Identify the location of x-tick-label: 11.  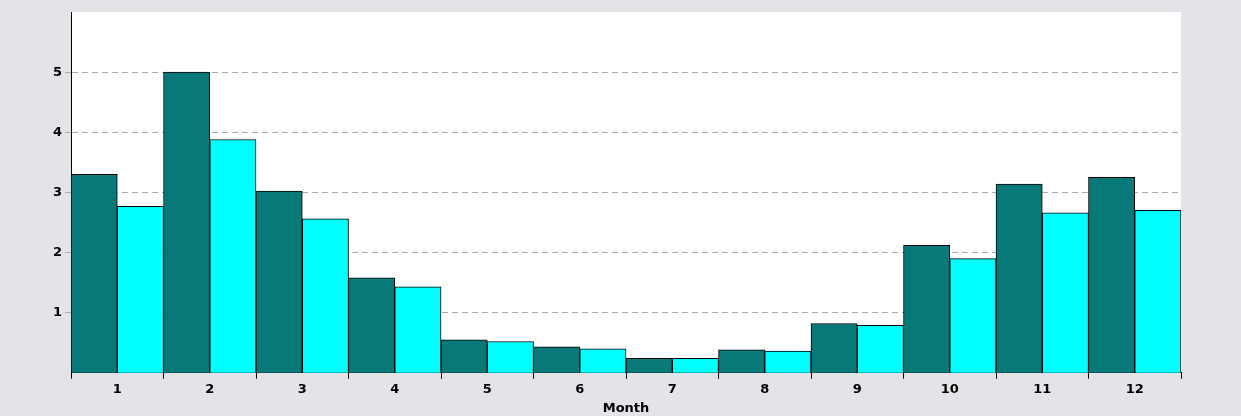
(1042, 388).